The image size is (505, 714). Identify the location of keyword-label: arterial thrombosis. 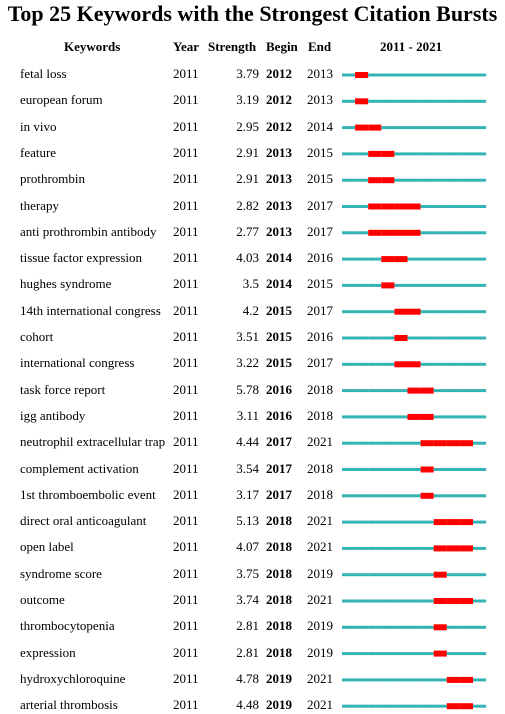
(69, 705).